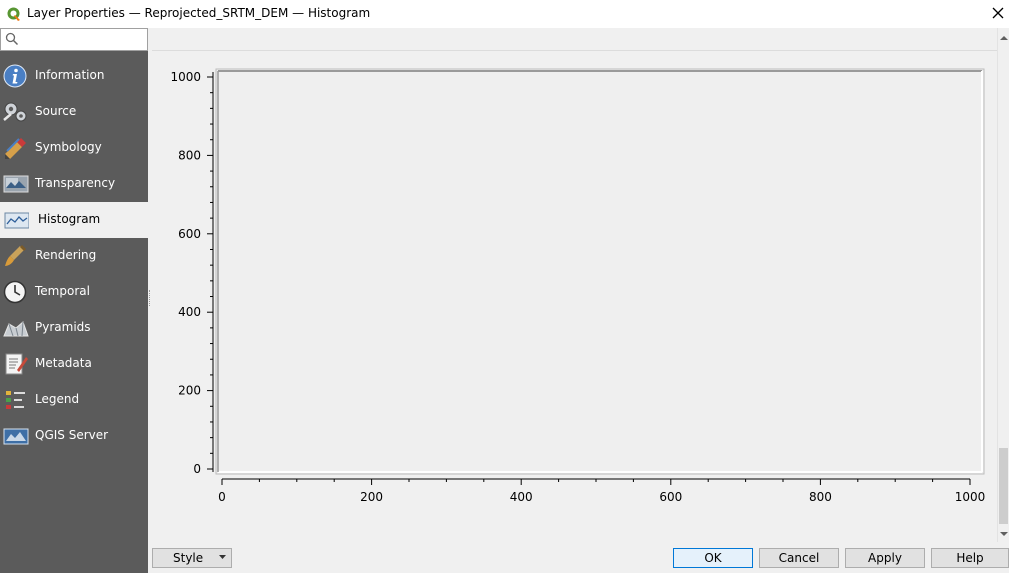 The height and width of the screenshot is (573, 1009). I want to click on source-icon, so click(15, 112).